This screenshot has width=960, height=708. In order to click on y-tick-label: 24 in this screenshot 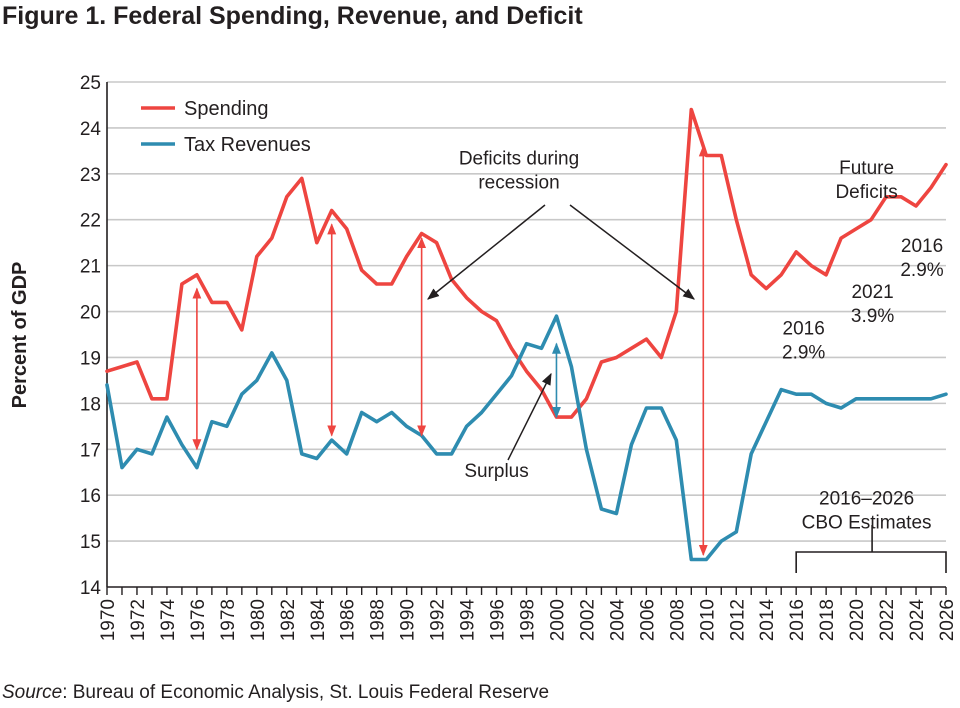, I will do `click(91, 129)`.